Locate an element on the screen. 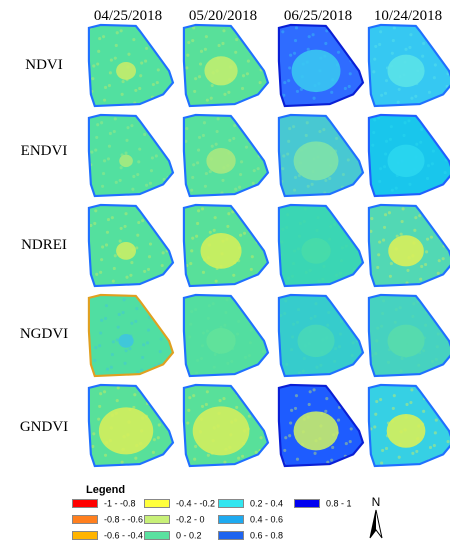 This screenshot has height=550, width=450. date-header: 05/20/2018 is located at coordinates (223, 16).